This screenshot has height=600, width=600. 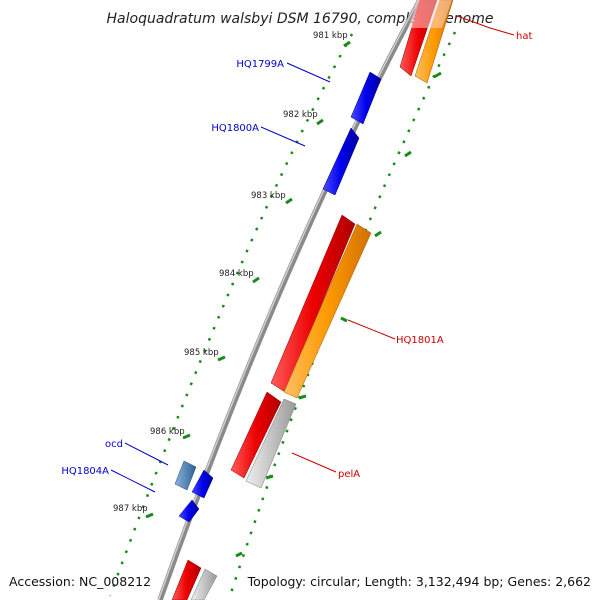 What do you see at coordinates (341, 161) in the screenshot?
I see `gene-hq1800a` at bounding box center [341, 161].